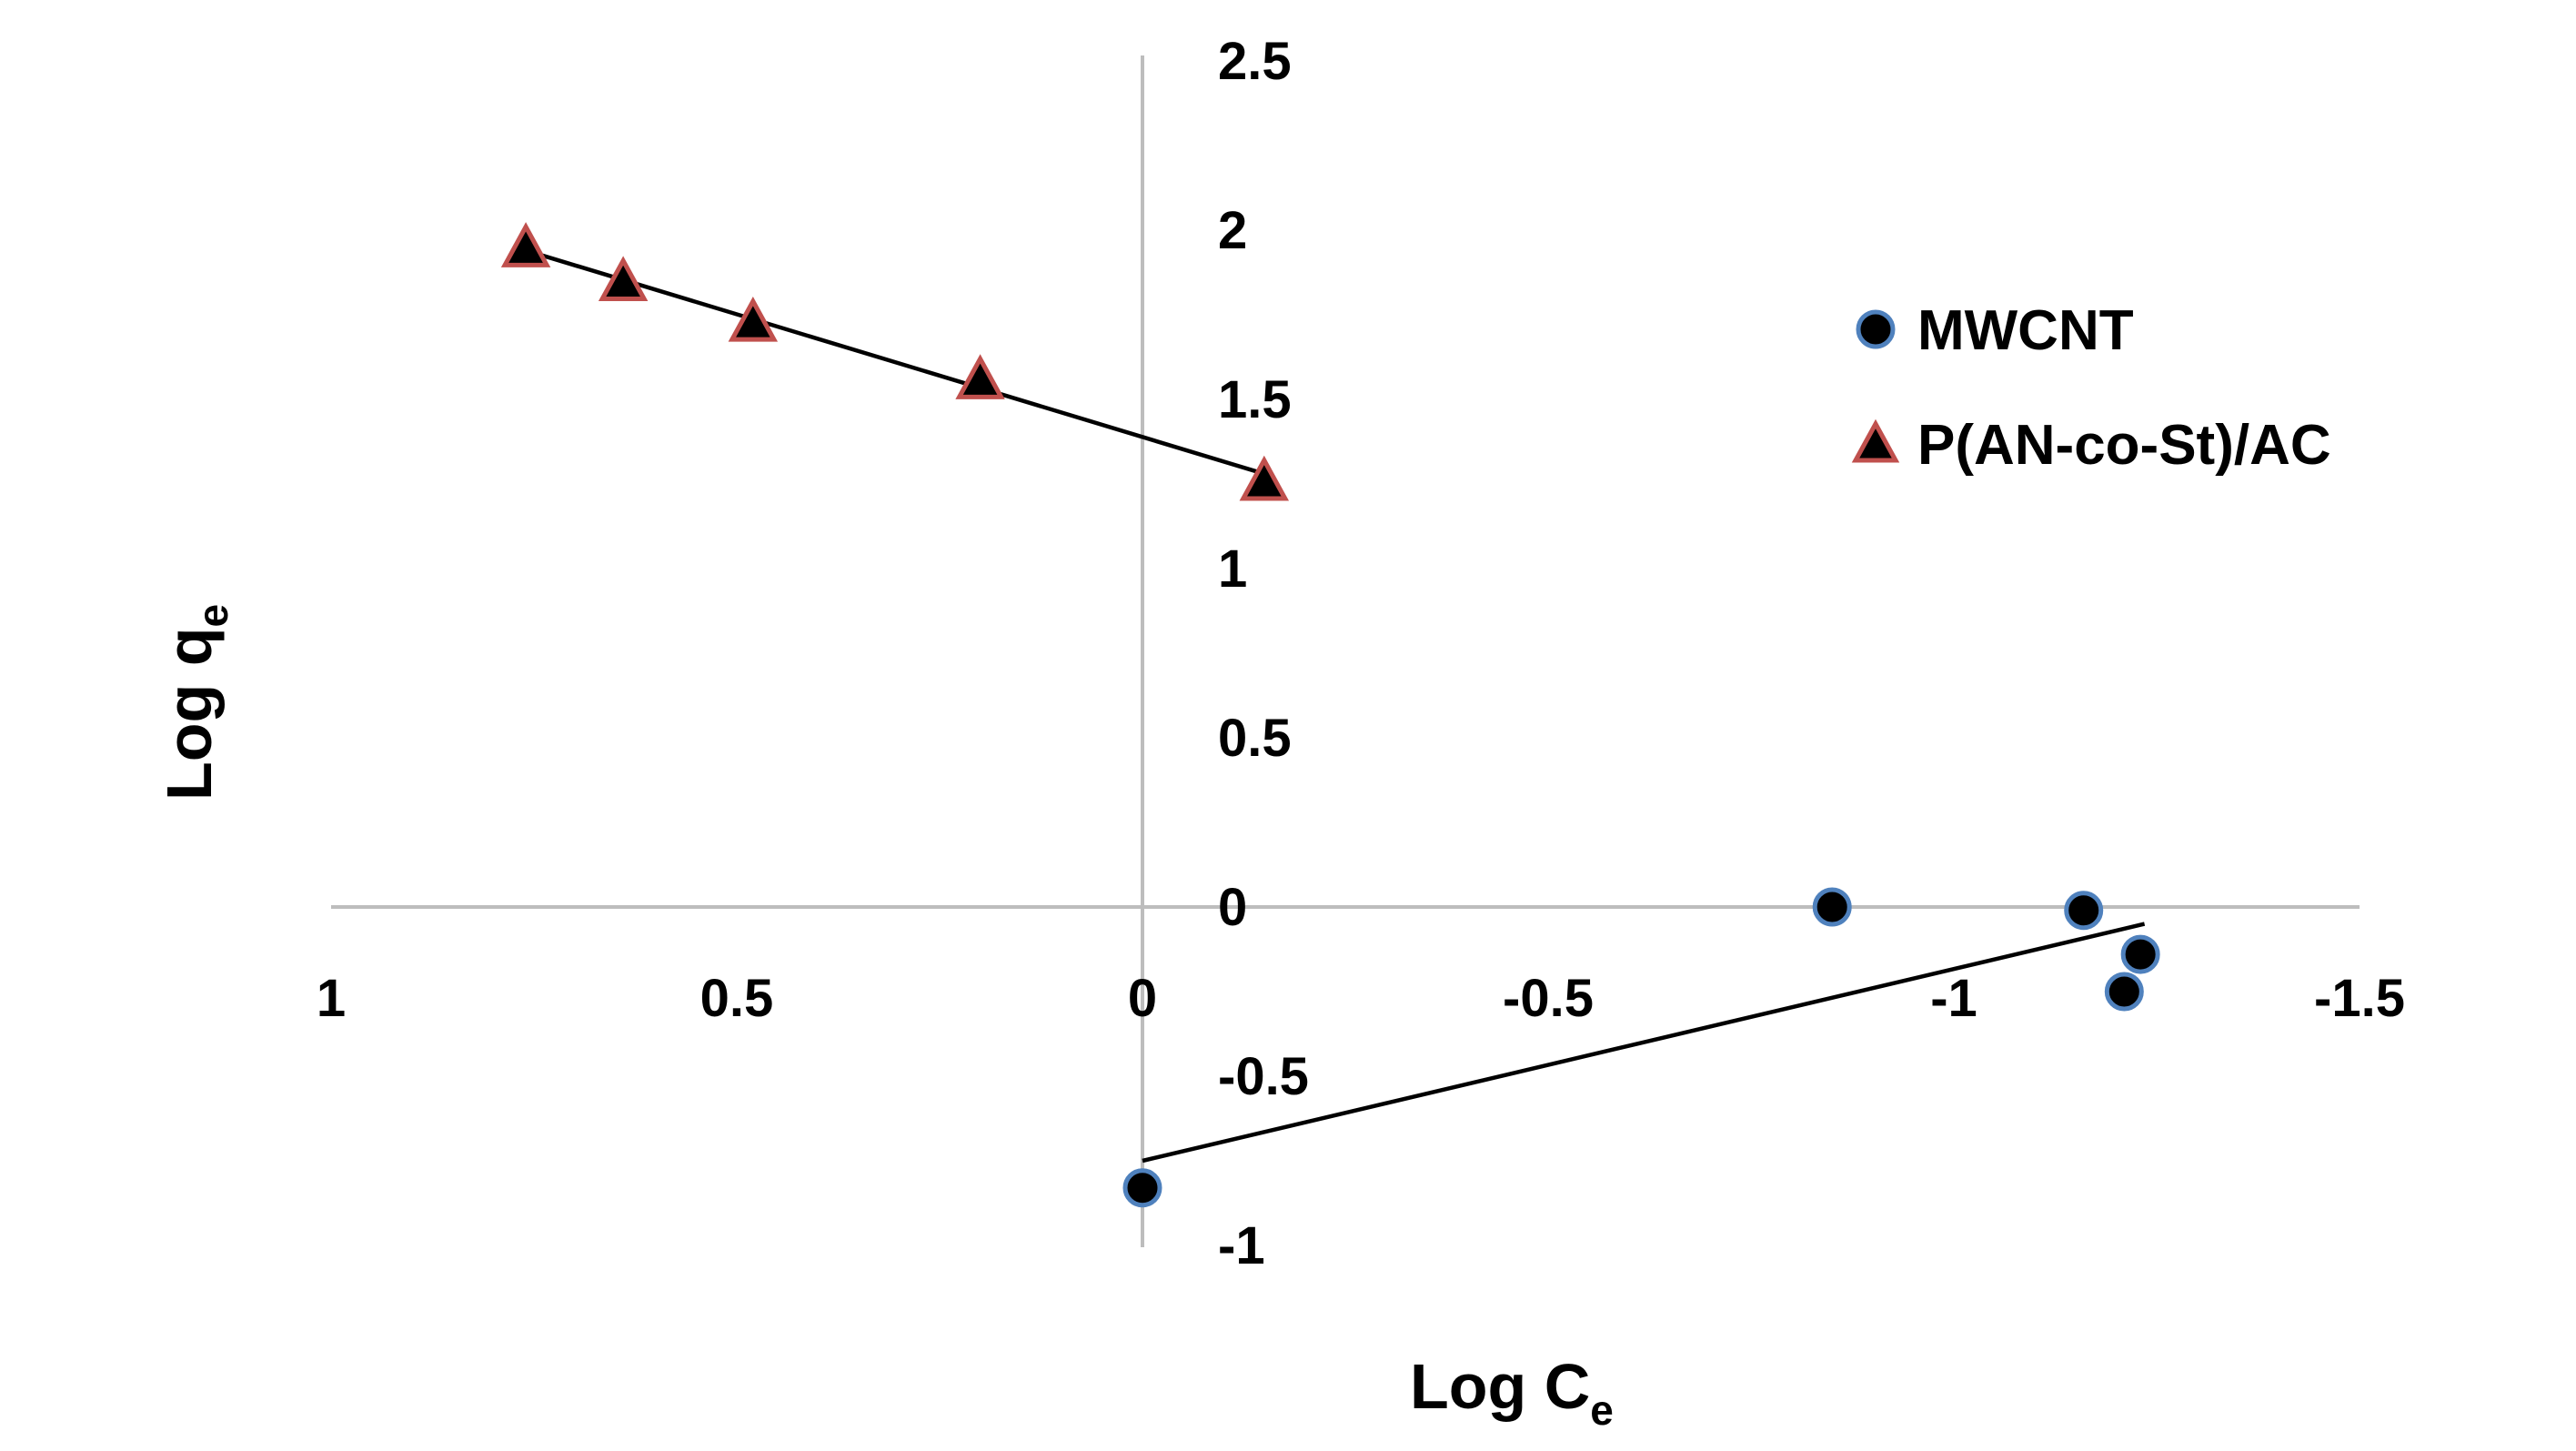  I want to click on legend: MWCNT P(AN-co-St)/AC, so click(2091, 388).